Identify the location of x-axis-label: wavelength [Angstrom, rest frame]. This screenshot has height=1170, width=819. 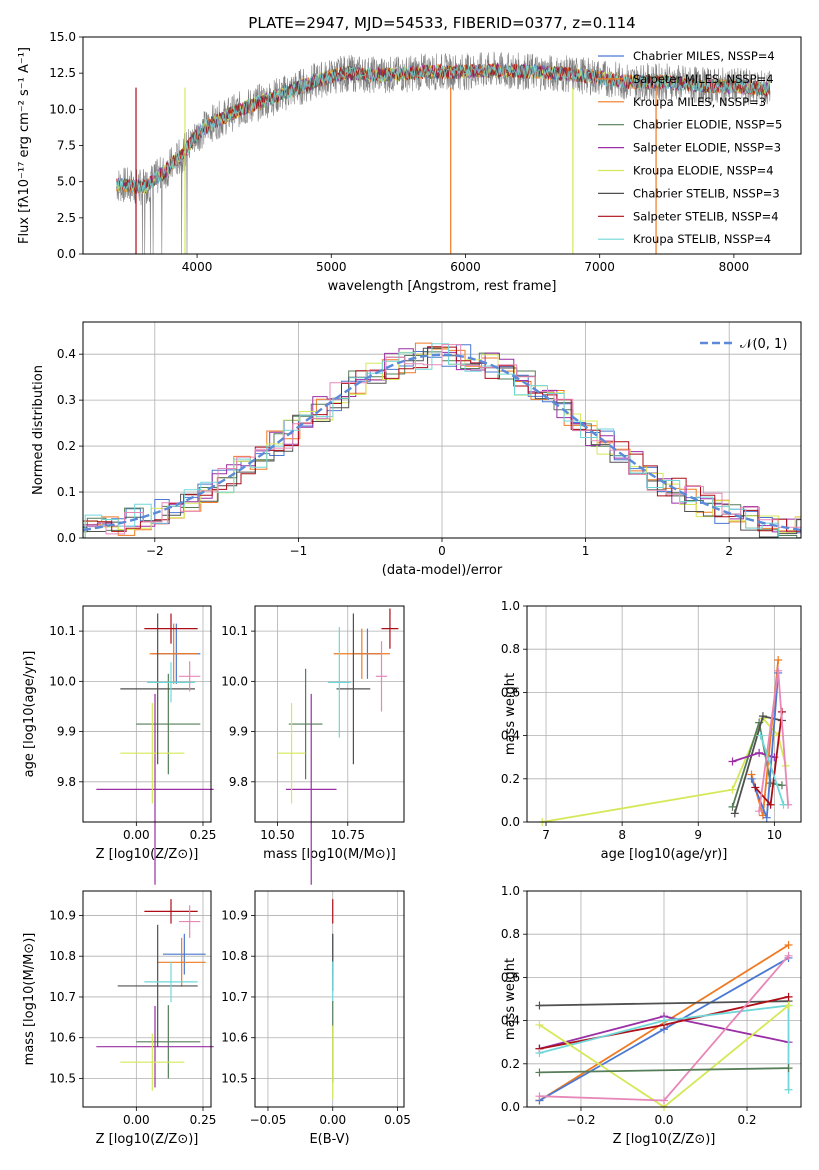
(442, 286).